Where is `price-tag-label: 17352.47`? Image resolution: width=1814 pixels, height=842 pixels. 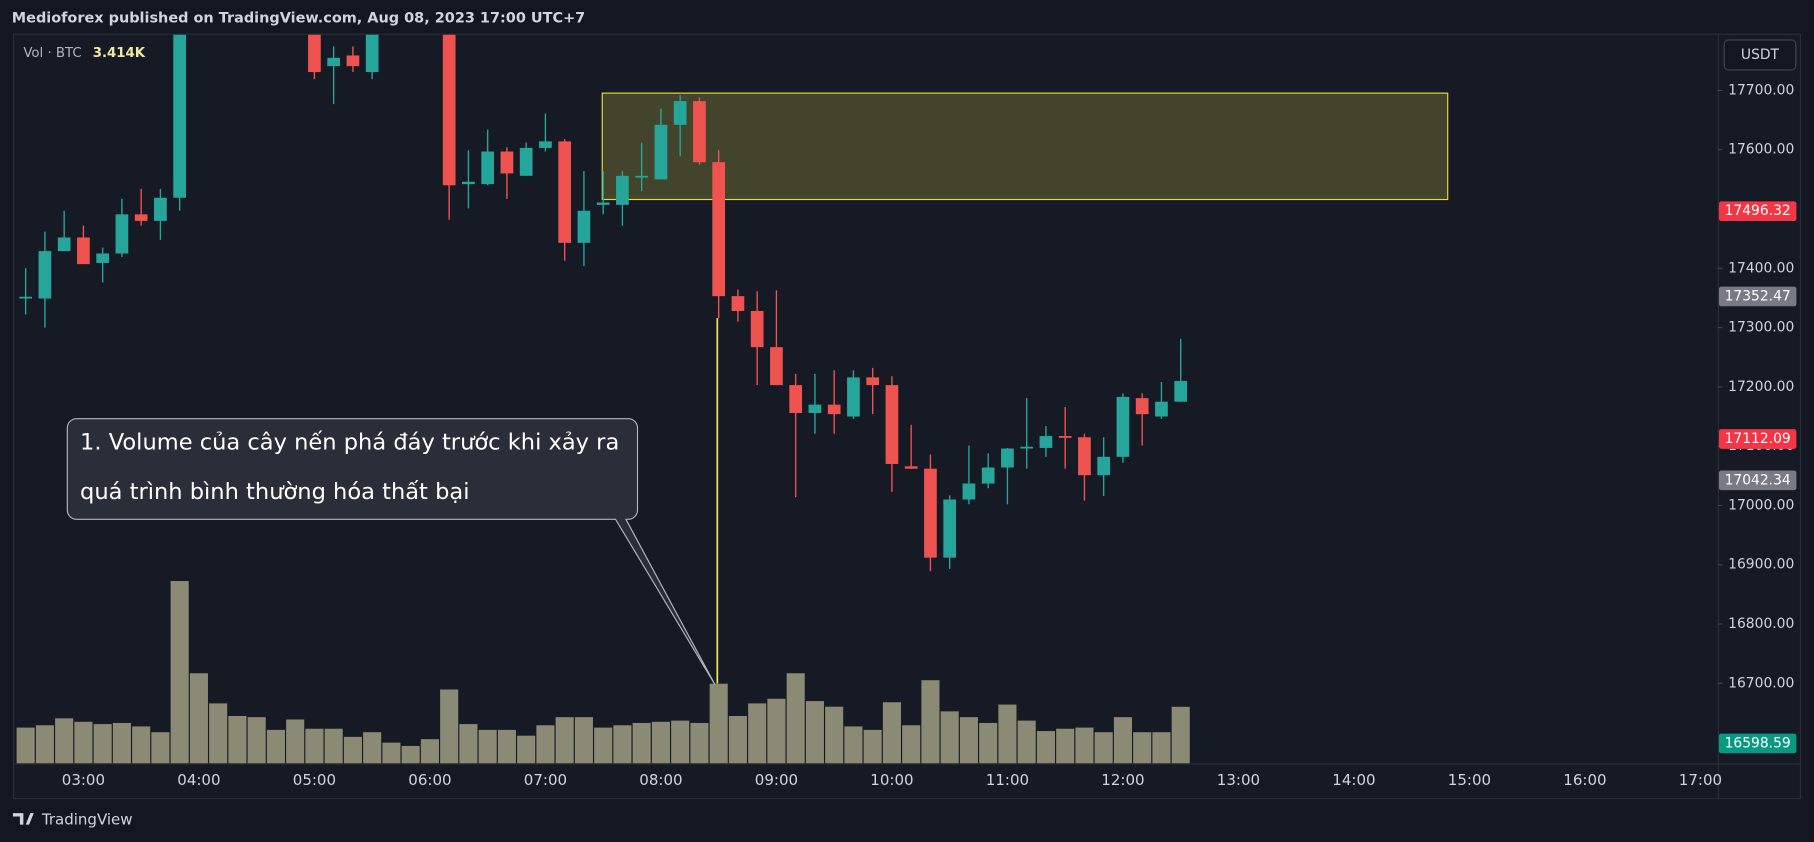 price-tag-label: 17352.47 is located at coordinates (1758, 296).